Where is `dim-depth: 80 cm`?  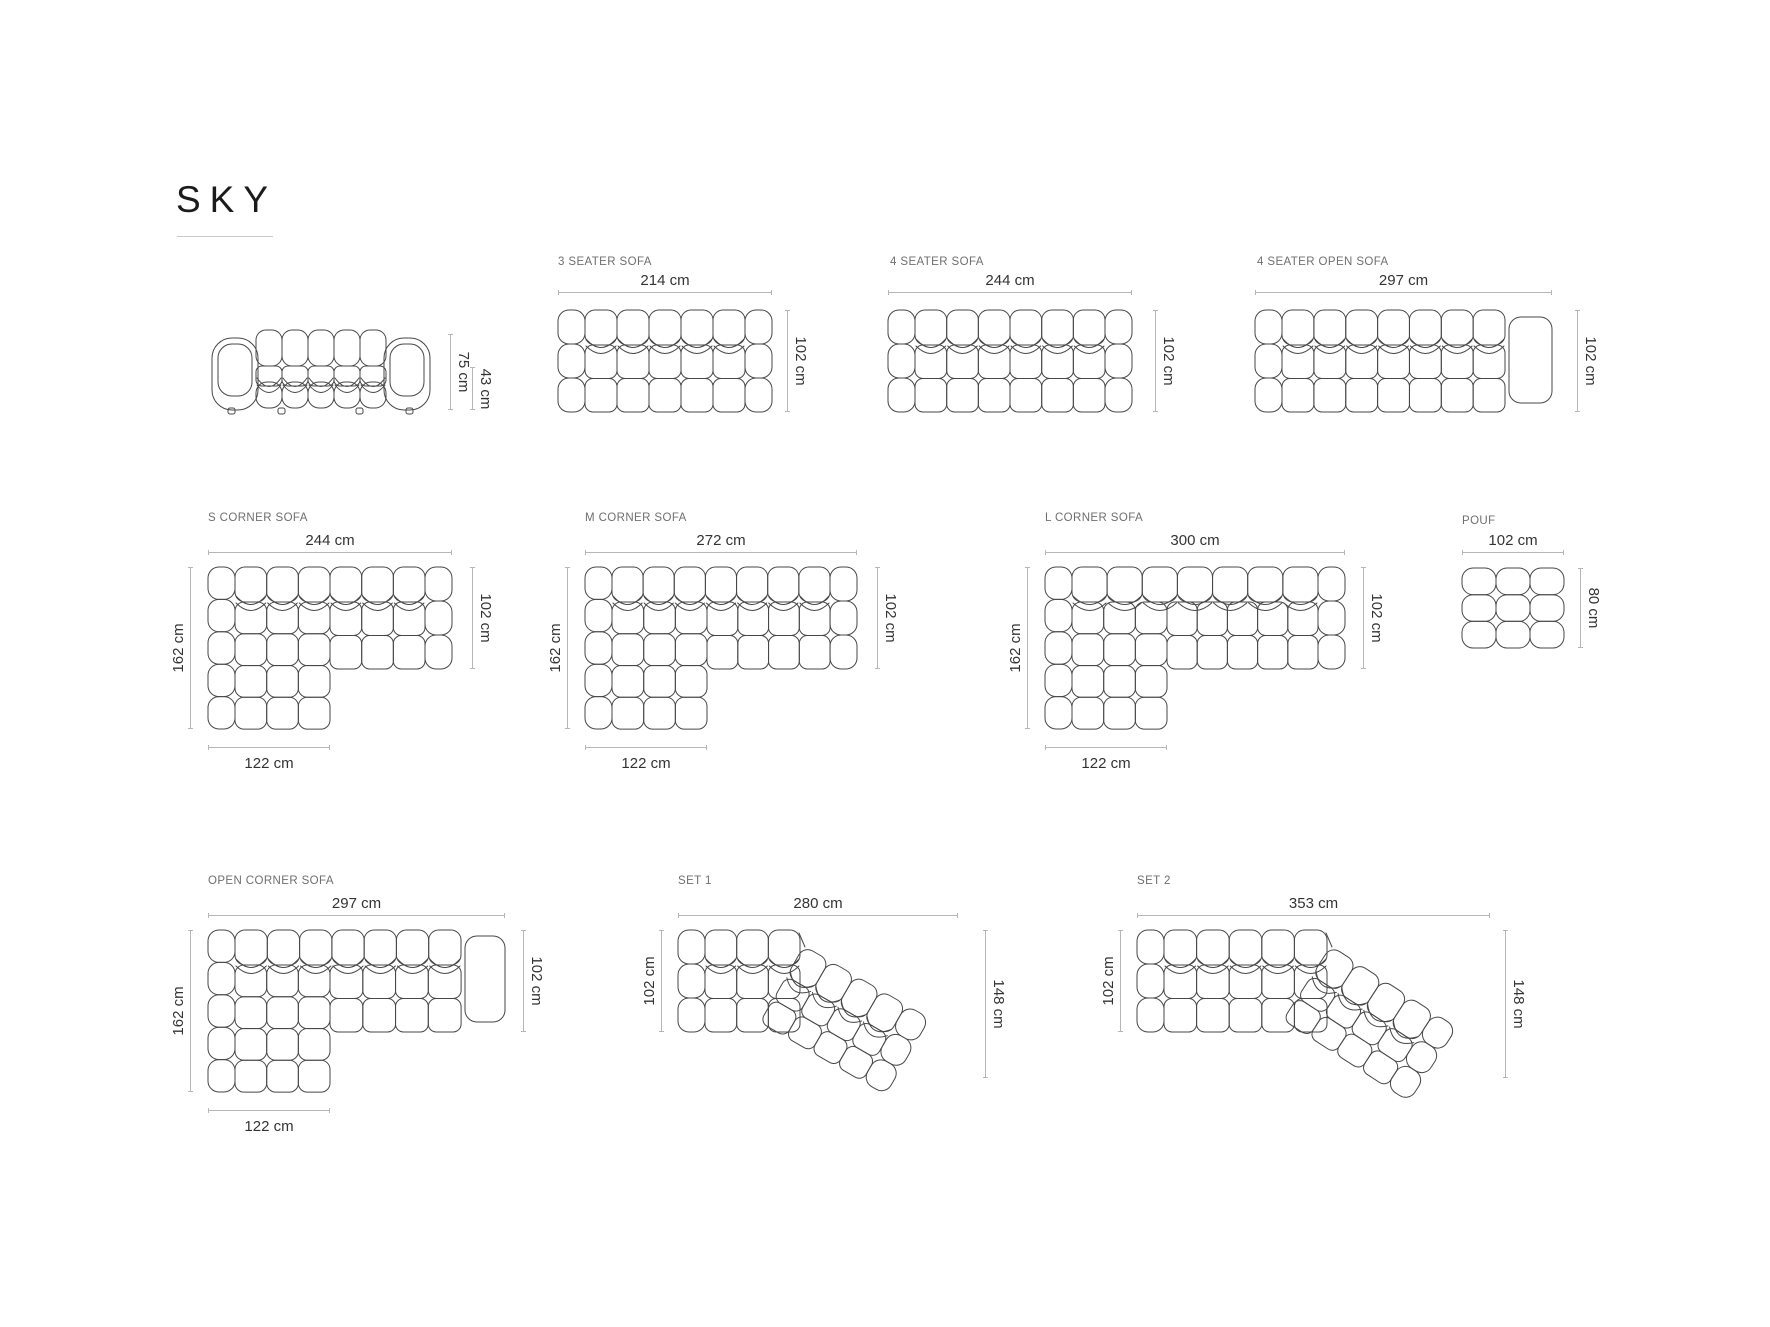 dim-depth: 80 cm is located at coordinates (1590, 608).